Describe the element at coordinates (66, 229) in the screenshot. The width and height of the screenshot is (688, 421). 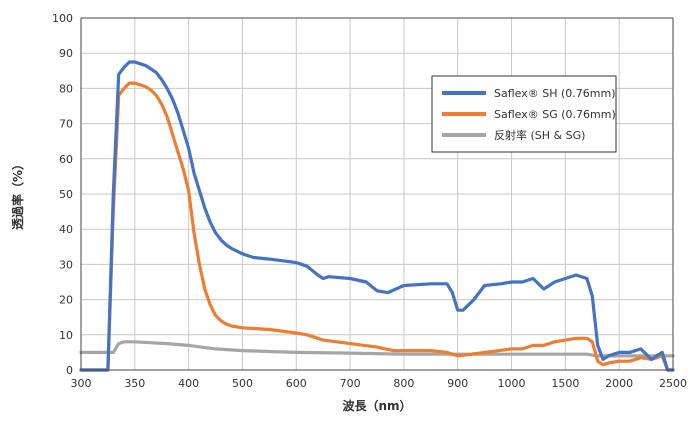
I see `y-tick-label: 40` at that location.